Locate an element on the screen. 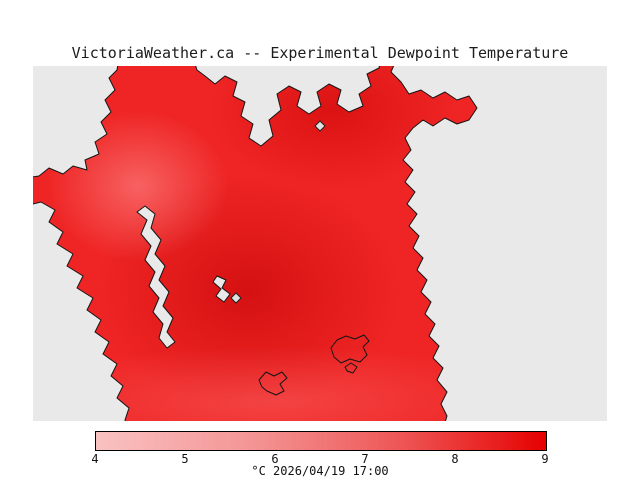 The height and width of the screenshot is (480, 640). landmass-top-middle is located at coordinates (287, 106).